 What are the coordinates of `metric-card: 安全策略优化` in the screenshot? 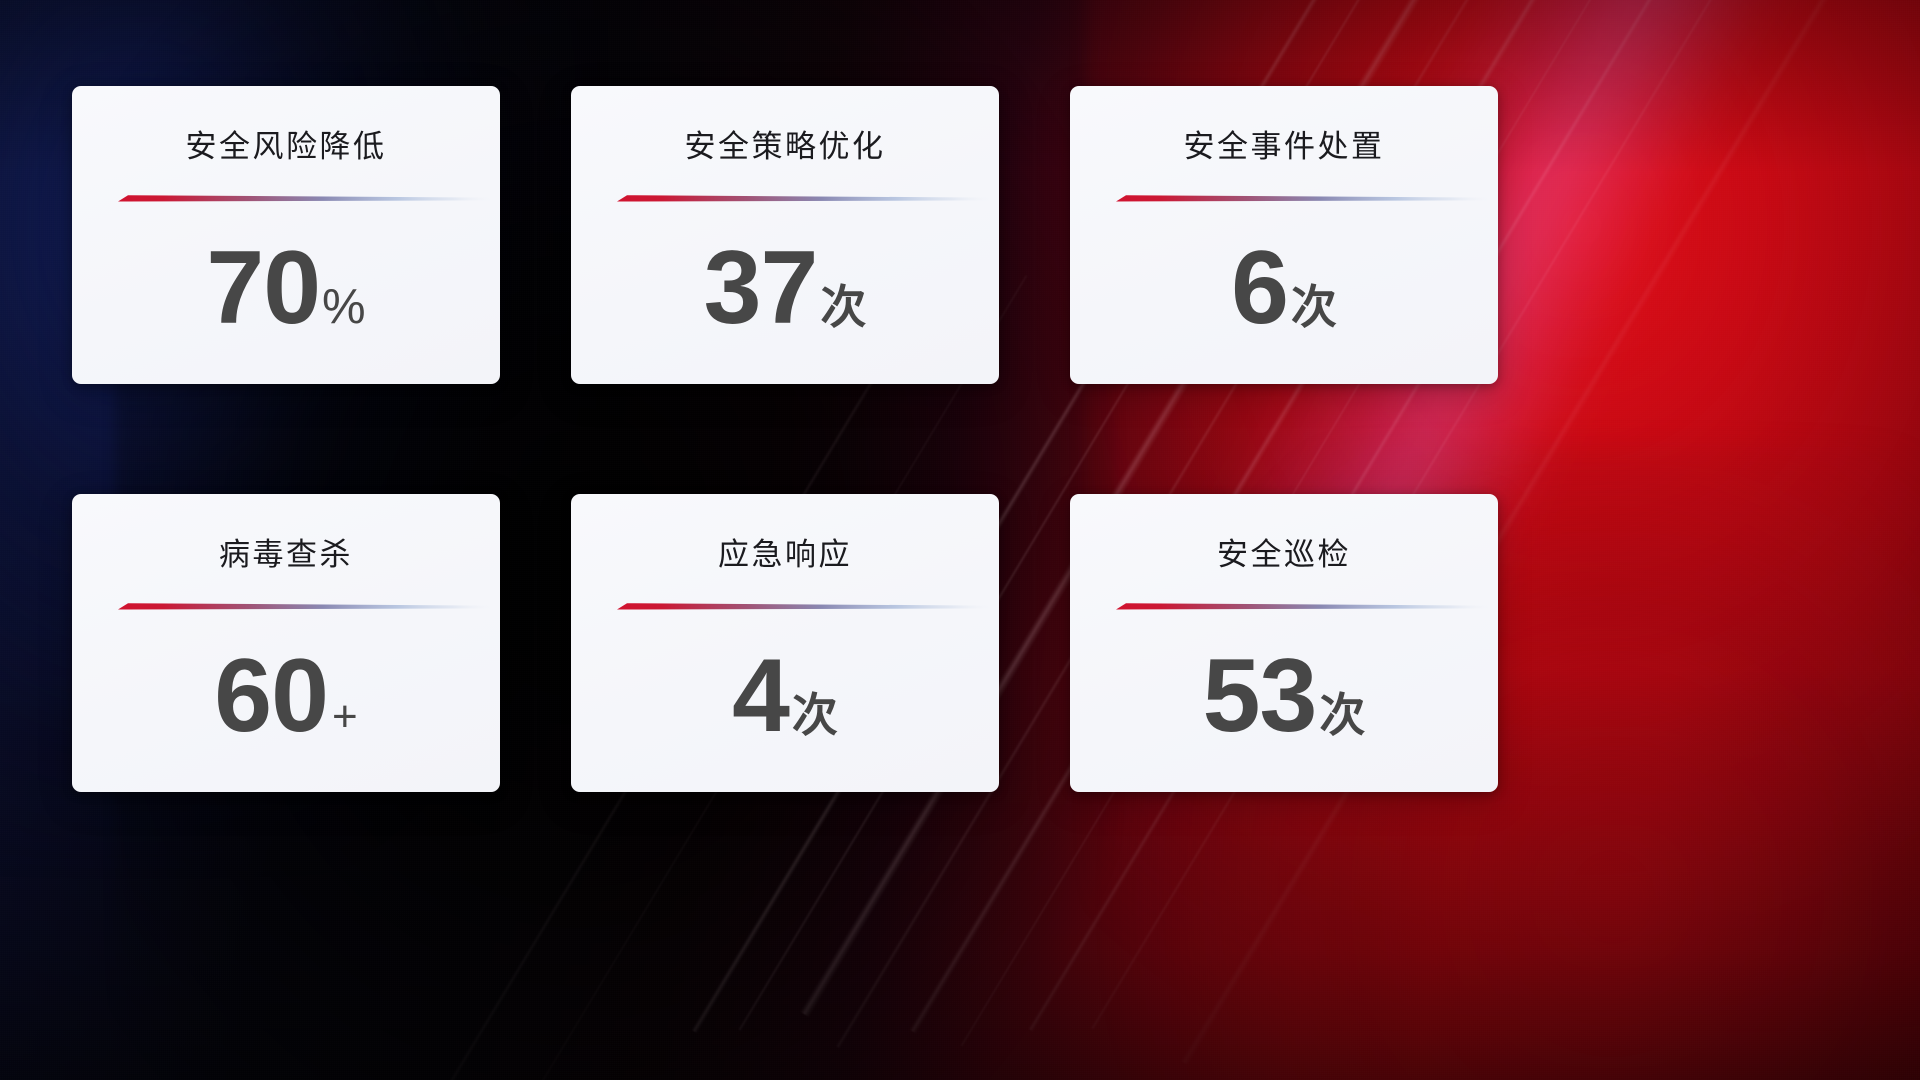 It's located at (785, 235).